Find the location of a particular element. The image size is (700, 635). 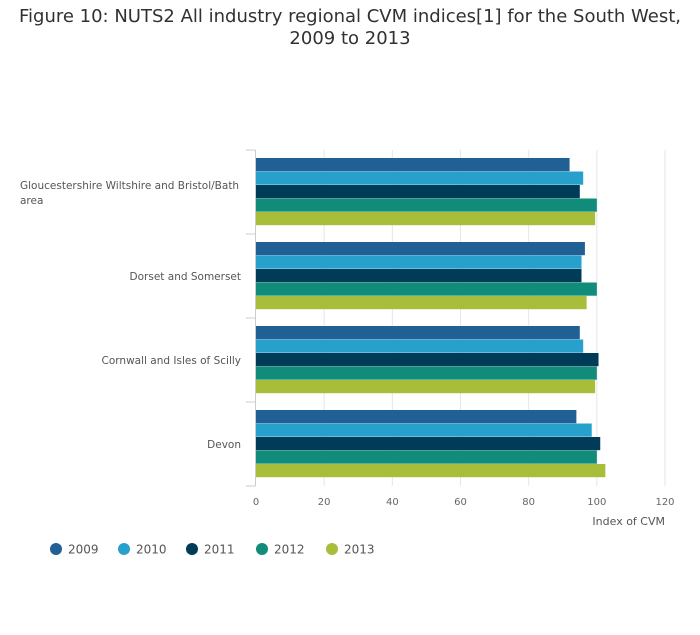

legend-label-2012: 2012 is located at coordinates (289, 550).